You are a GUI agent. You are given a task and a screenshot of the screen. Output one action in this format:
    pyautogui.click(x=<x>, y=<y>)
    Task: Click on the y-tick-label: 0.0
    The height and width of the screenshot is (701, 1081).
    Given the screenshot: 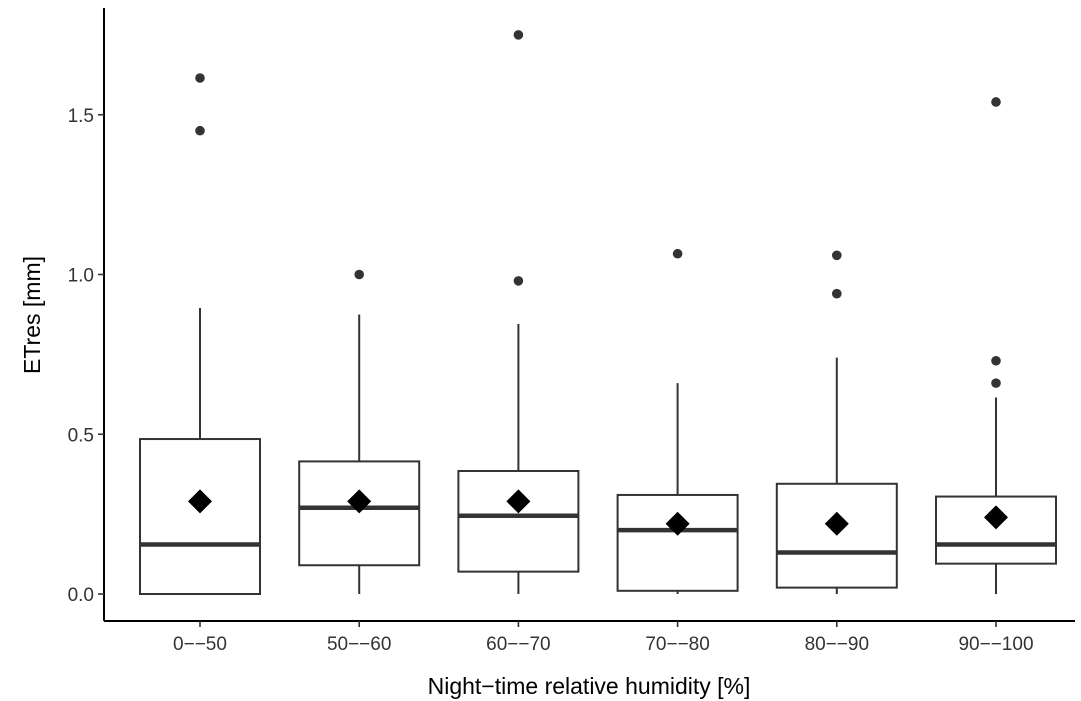 What is the action you would take?
    pyautogui.click(x=81, y=595)
    